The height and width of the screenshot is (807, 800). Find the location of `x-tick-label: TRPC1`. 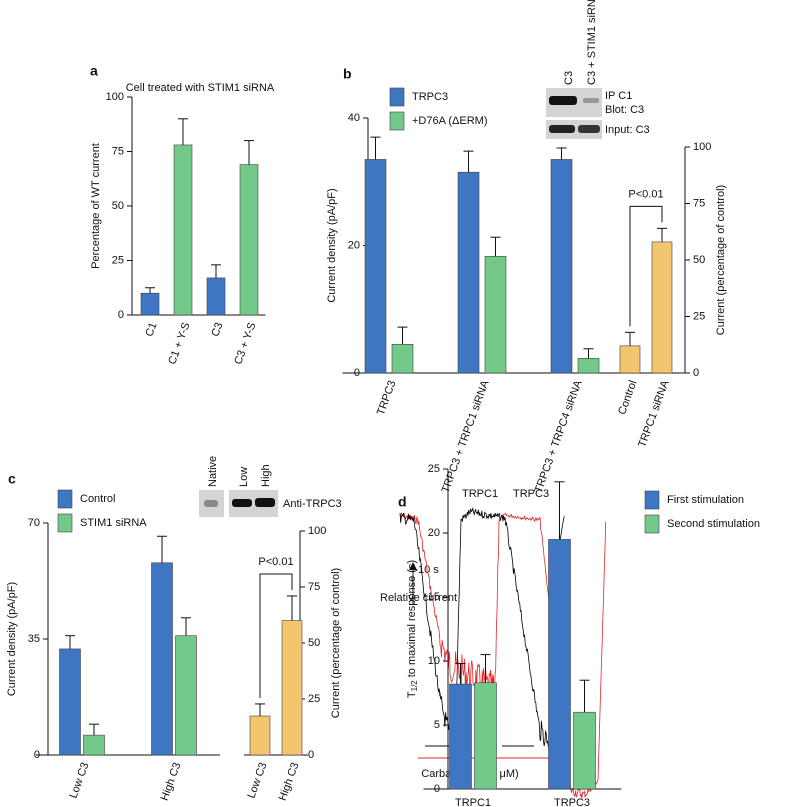

x-tick-label: TRPC1 is located at coordinates (473, 802).